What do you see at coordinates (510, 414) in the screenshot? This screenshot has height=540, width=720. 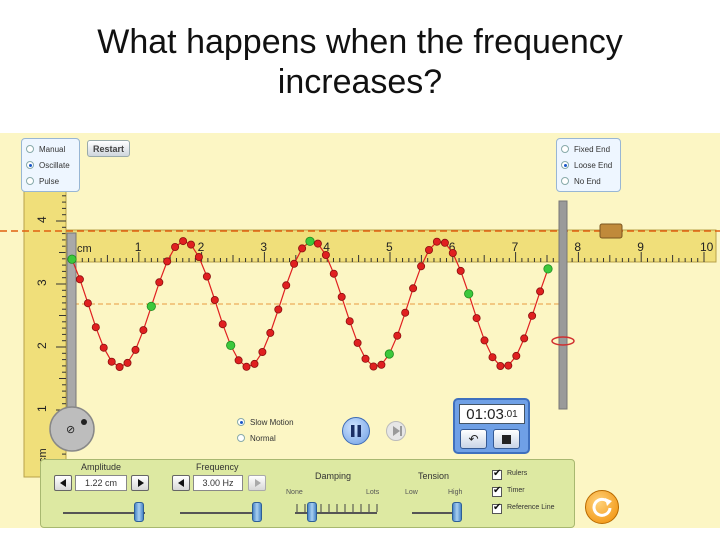 I see `timer-fraction: .01` at bounding box center [510, 414].